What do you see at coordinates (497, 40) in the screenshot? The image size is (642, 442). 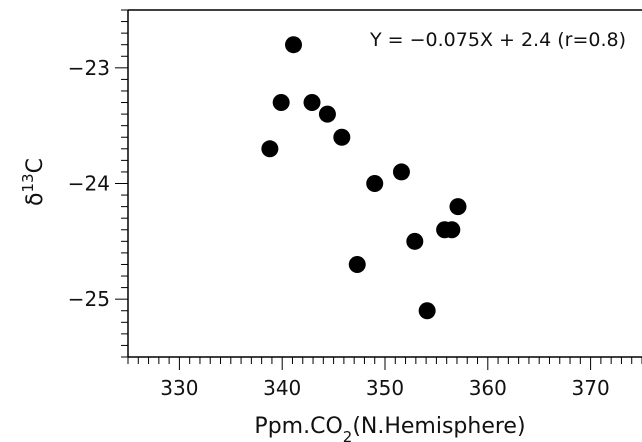 I see `regression-equation: Y = −0.075X + 2.4 (r=0.8)` at bounding box center [497, 40].